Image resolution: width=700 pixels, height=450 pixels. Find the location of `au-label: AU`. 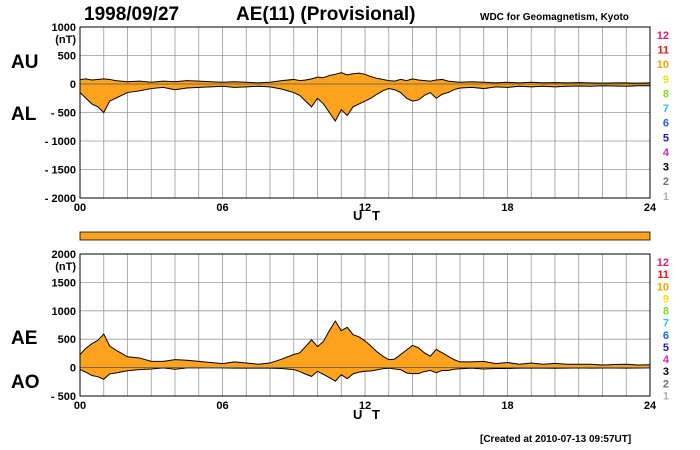

au-label: AU is located at coordinates (25, 62).